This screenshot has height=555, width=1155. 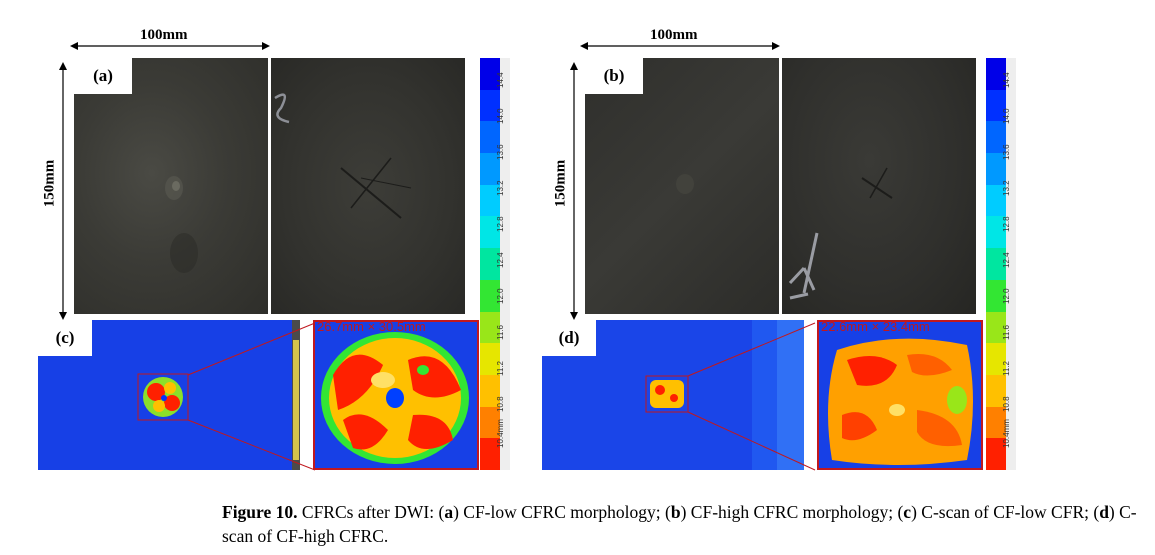 What do you see at coordinates (875, 326) in the screenshot?
I see `measure-label-d: 22.6mm × 23.4mm` at bounding box center [875, 326].